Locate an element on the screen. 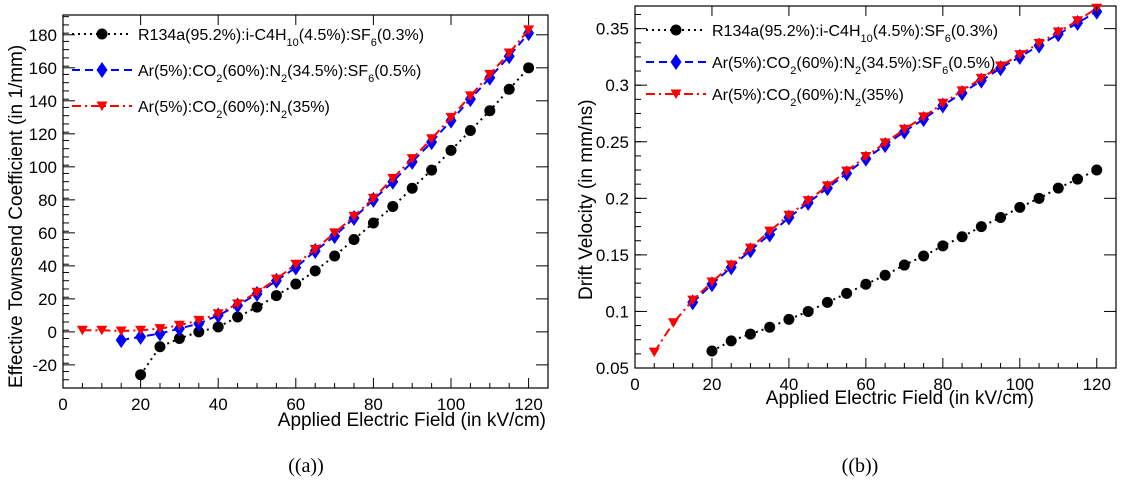 The image size is (1121, 481). y-tick-label: 140 is located at coordinates (43, 101).